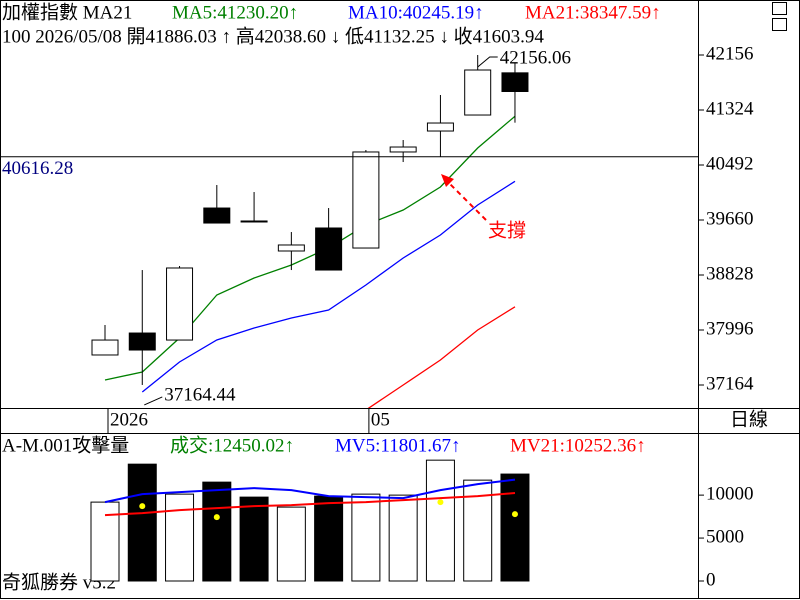 This screenshot has width=800, height=600. Describe the element at coordinates (397, 445) in the screenshot. I see `legend-entry: MV5:11801.67↑` at that location.